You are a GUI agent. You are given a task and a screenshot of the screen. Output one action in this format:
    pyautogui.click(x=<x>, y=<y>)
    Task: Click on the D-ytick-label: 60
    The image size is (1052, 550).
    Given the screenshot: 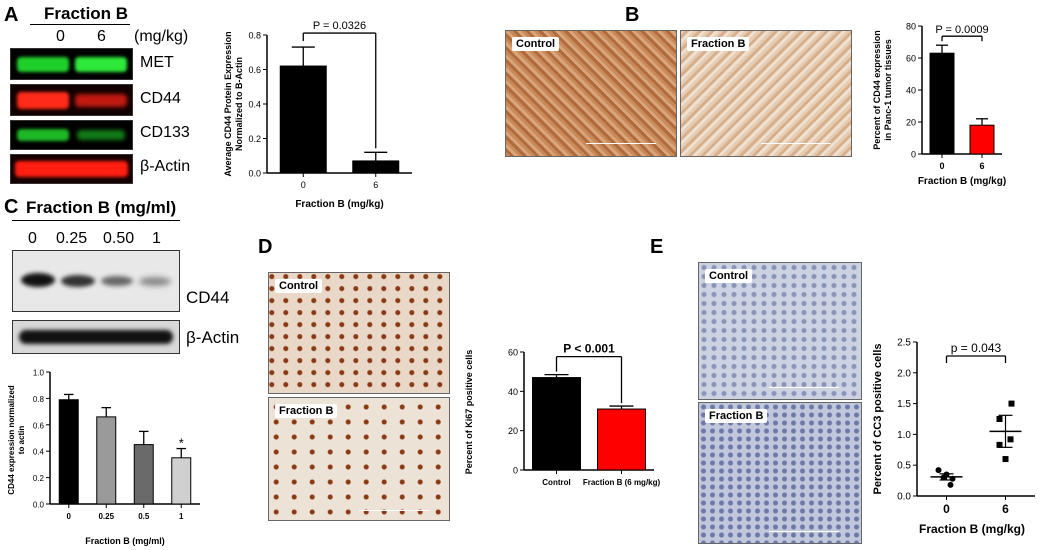 What is the action you would take?
    pyautogui.click(x=513, y=353)
    